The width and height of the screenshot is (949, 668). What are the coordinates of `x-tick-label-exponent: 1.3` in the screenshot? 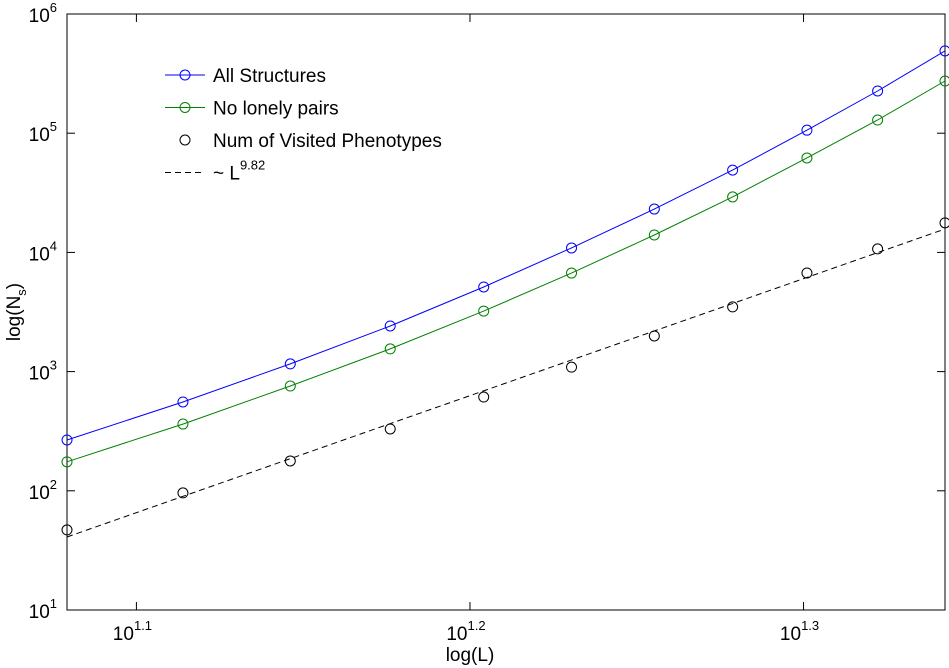 It's located at (810, 625).